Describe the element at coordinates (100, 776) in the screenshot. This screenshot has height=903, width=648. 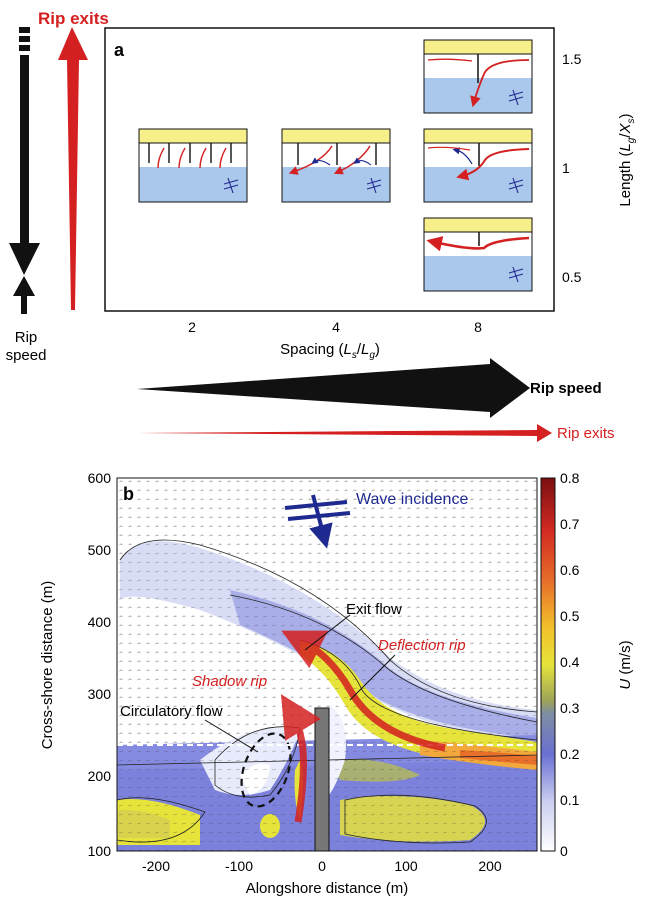
I see `y-tick-200: 200` at that location.